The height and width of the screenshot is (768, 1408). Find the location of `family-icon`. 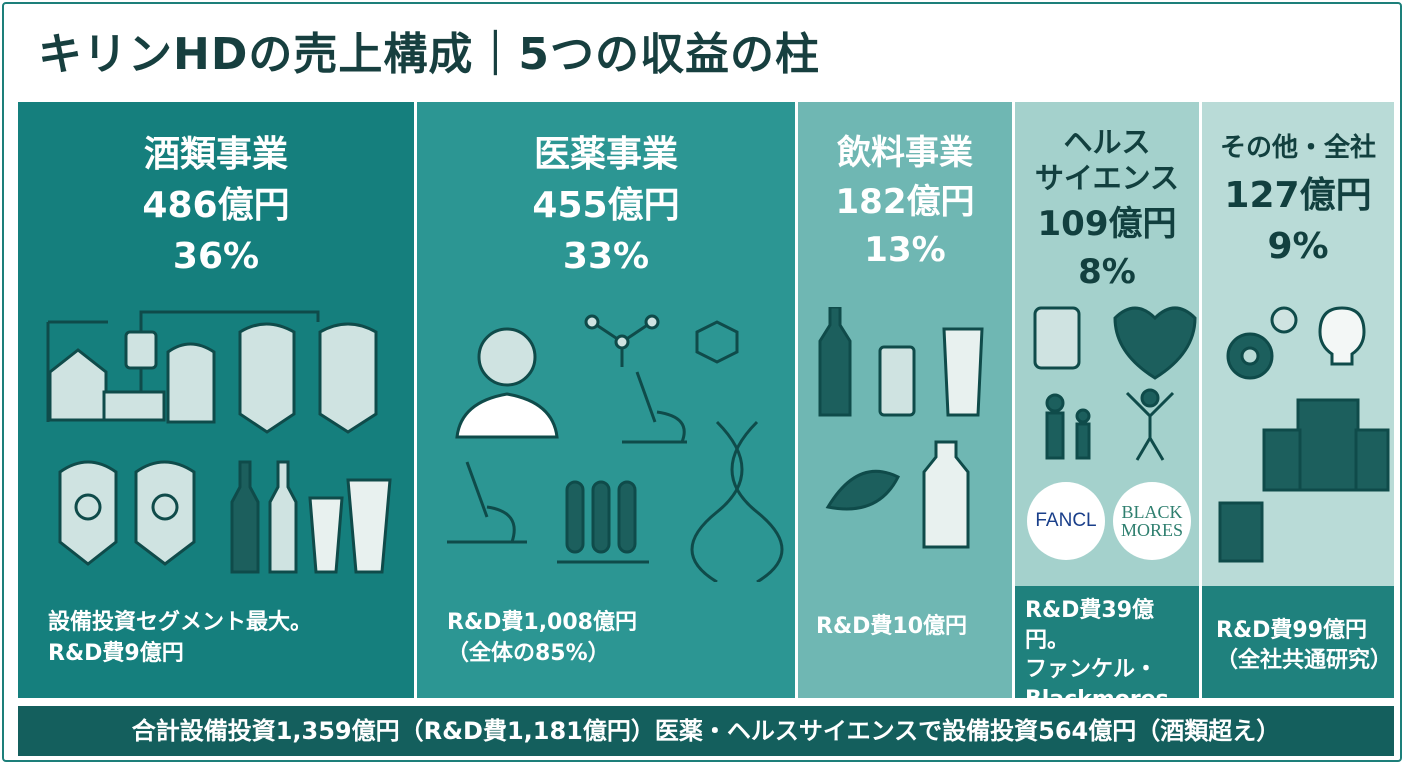

family-icon is located at coordinates (1068, 426).